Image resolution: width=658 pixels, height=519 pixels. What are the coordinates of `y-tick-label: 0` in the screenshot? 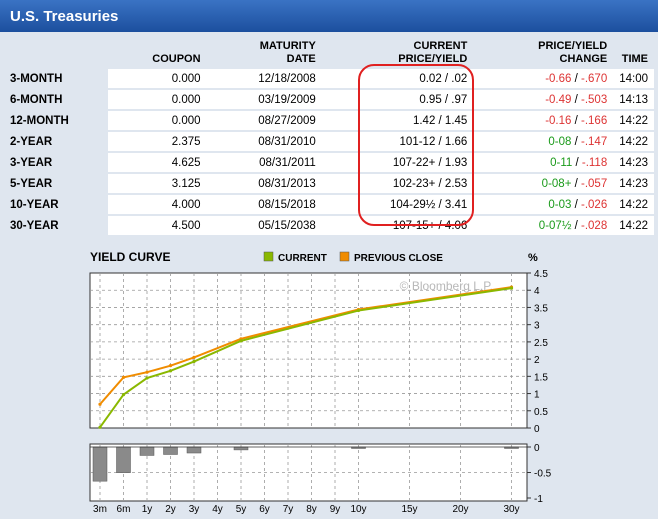 It's located at (537, 429).